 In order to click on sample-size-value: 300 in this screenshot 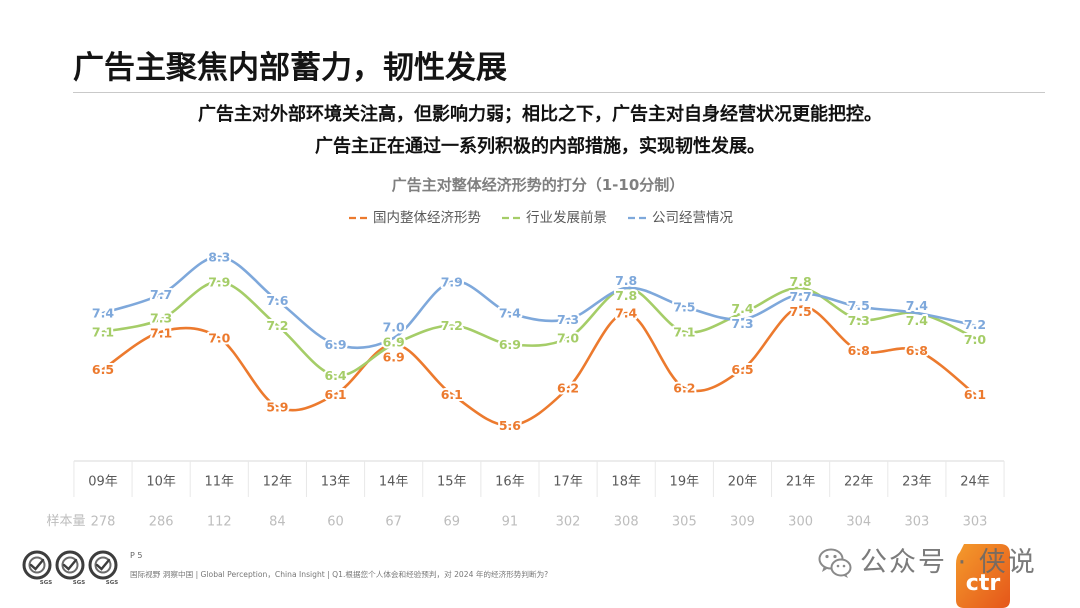, I will do `click(800, 522)`.